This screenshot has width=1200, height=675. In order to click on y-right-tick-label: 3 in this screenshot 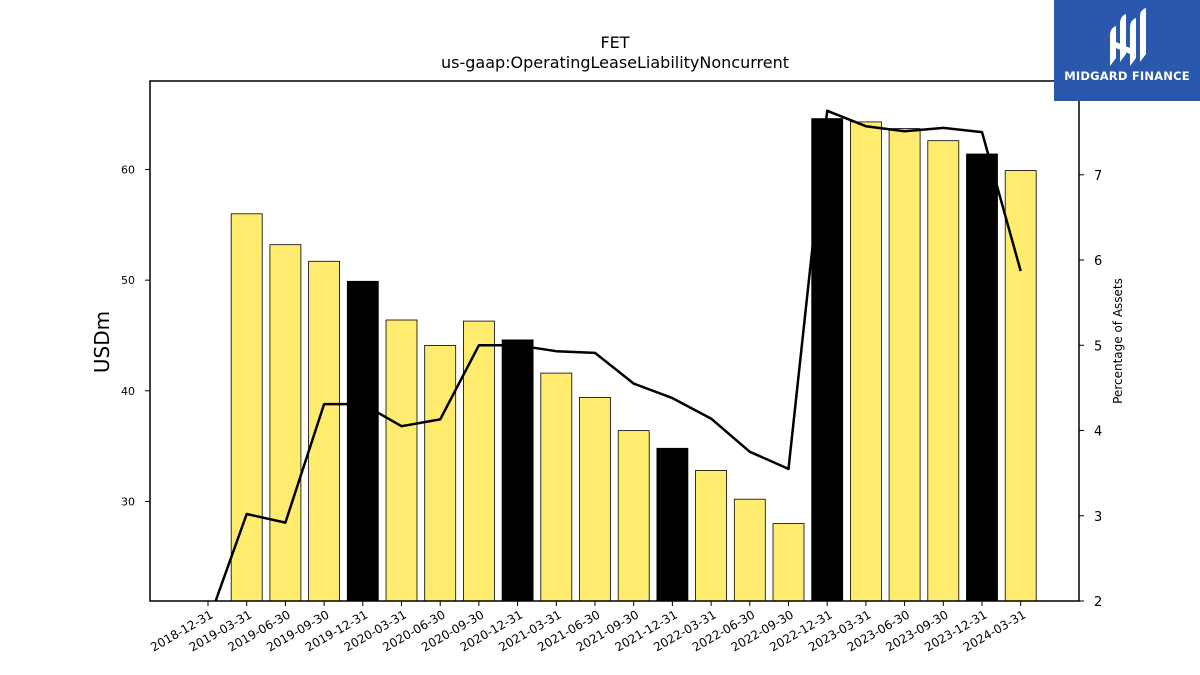, I will do `click(1098, 517)`.